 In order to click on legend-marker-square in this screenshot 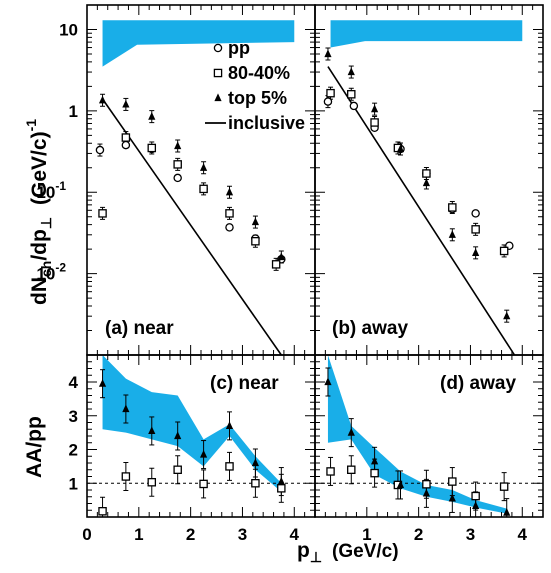, I will do `click(218, 73)`.